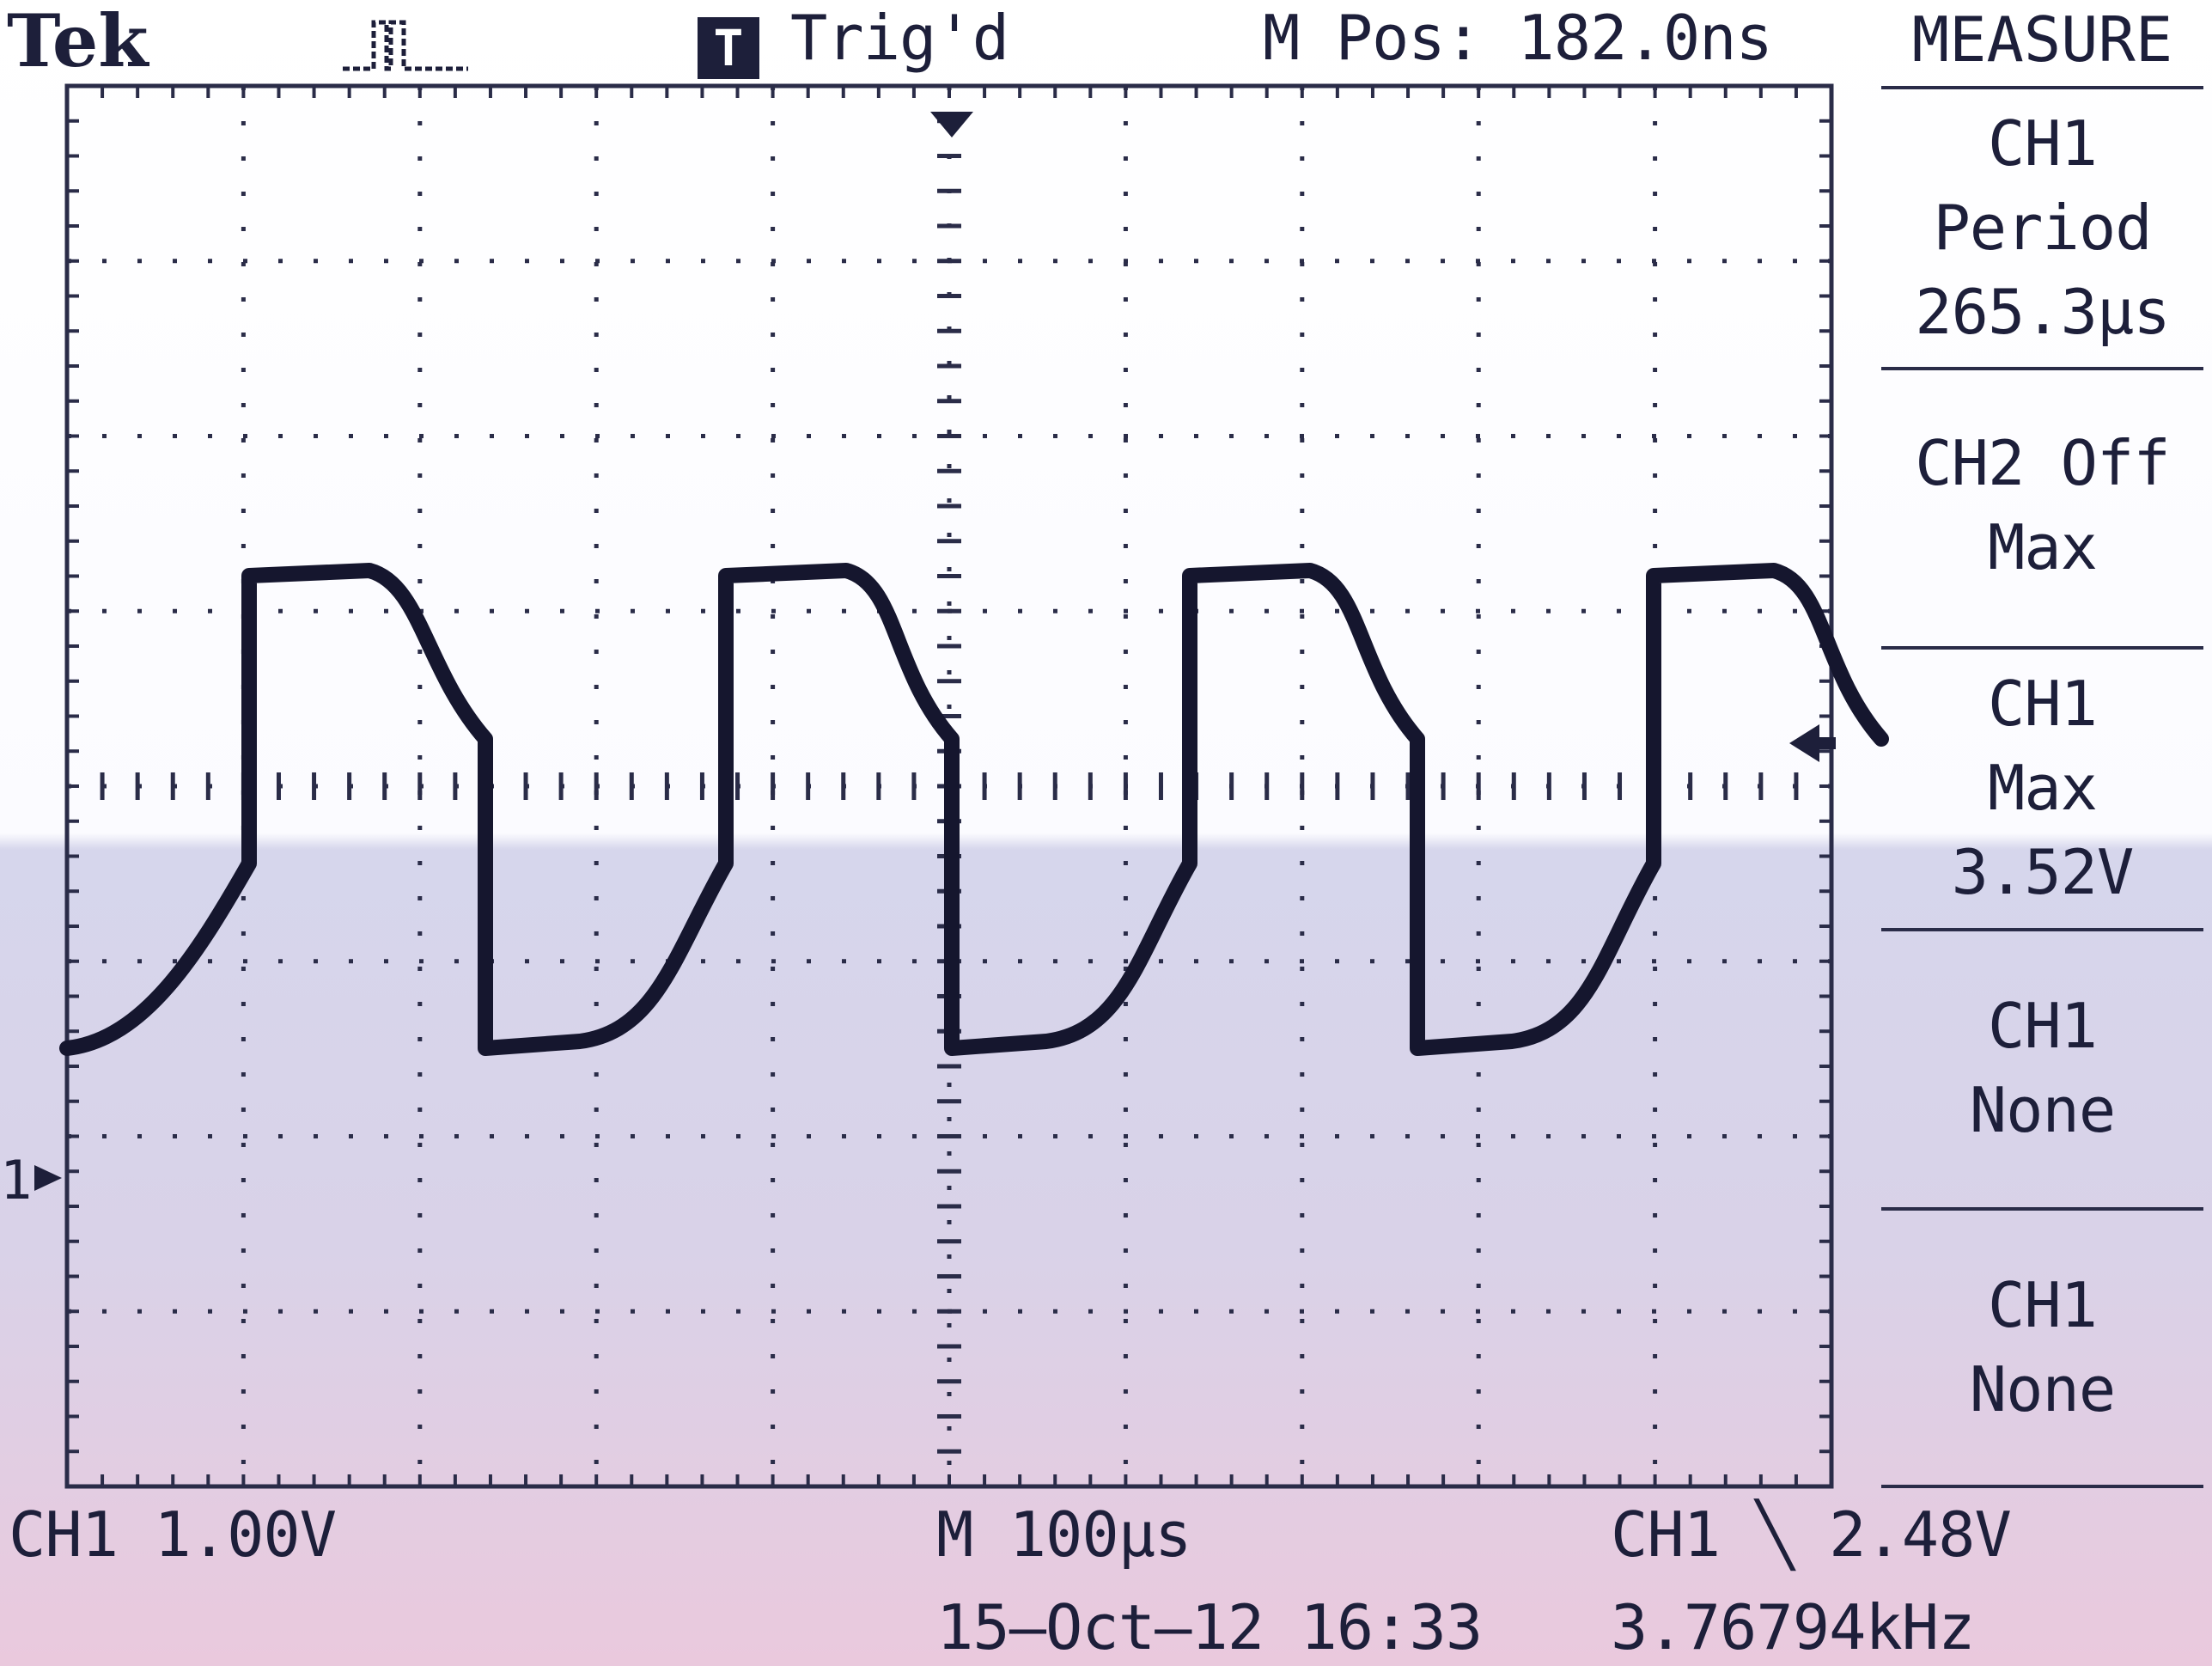  What do you see at coordinates (173, 1535) in the screenshot?
I see `ch1-scale: CH1 1.00V` at bounding box center [173, 1535].